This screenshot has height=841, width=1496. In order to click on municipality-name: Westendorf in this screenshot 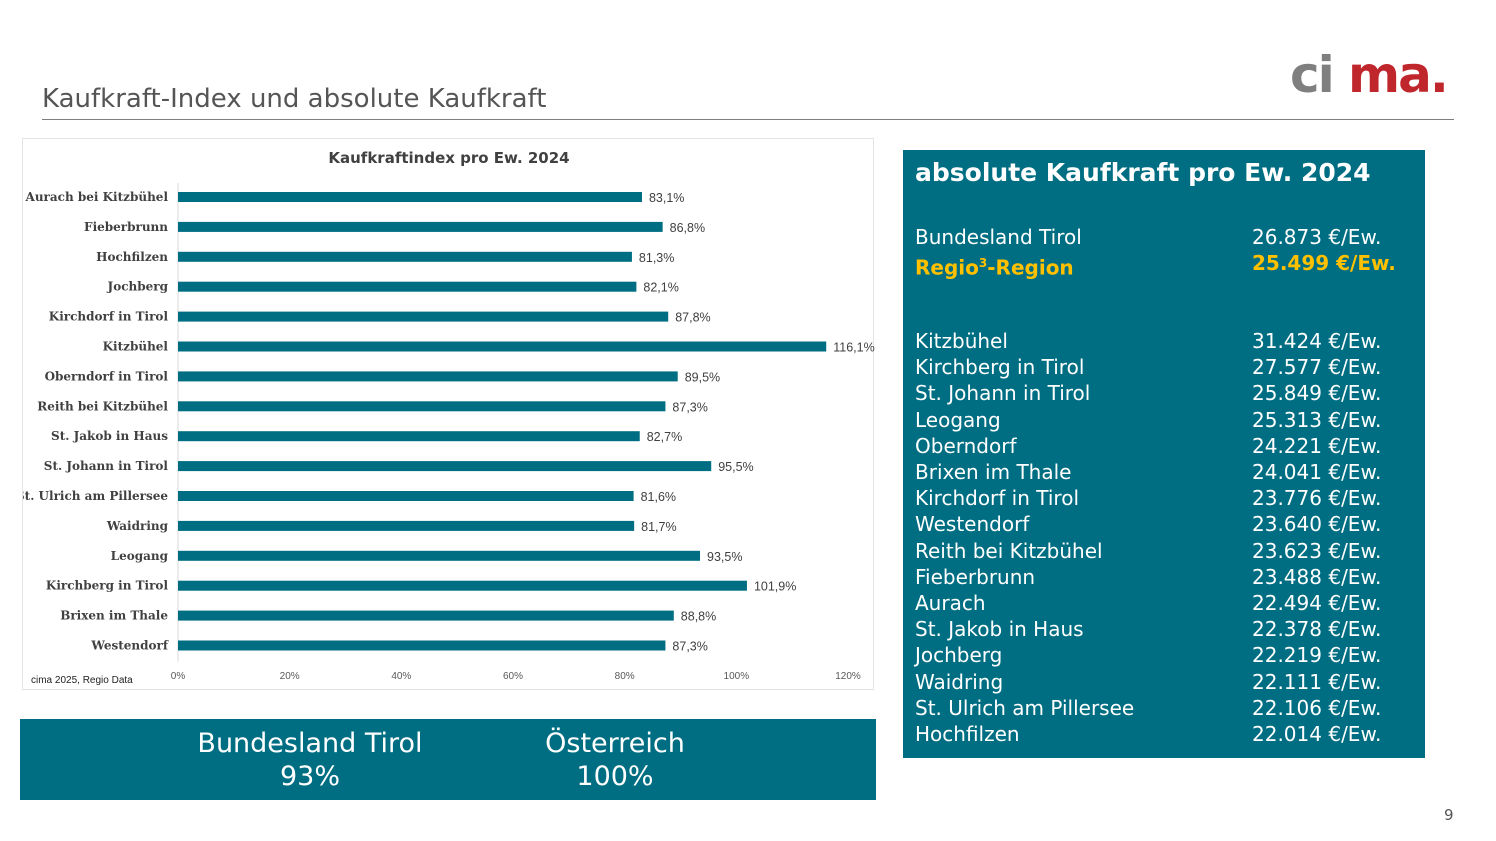, I will do `click(972, 524)`.